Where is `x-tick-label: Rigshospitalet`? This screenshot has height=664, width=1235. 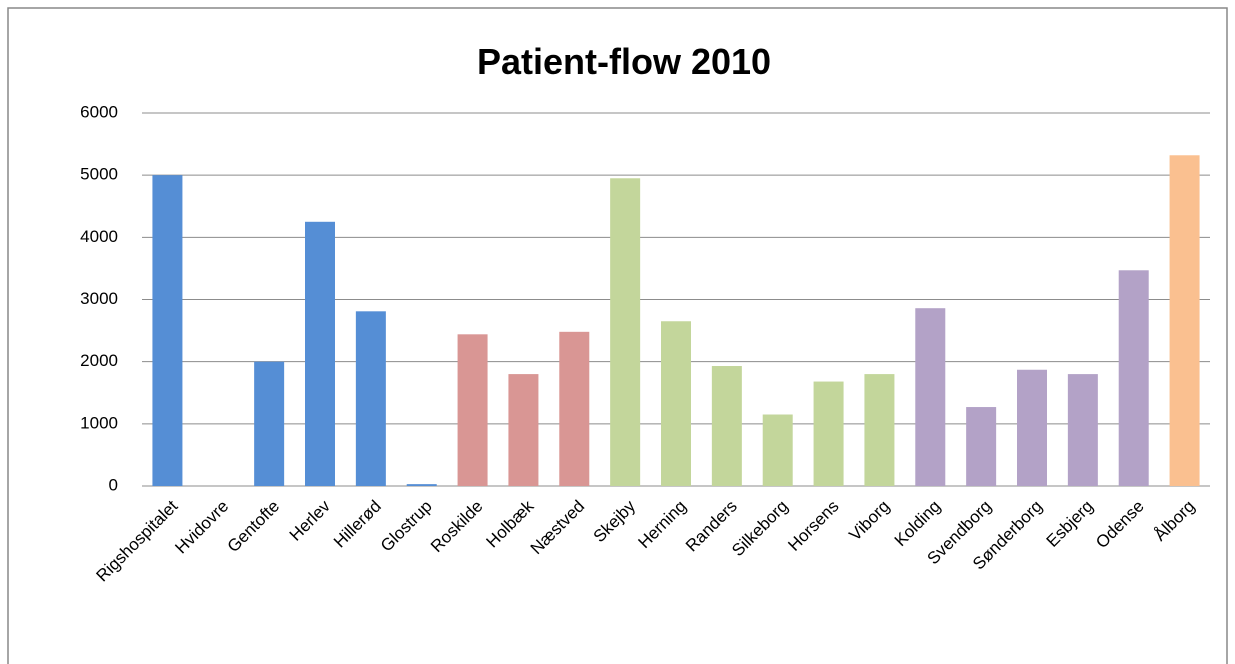
x-tick-label: Rigshospitalet is located at coordinates (136, 540).